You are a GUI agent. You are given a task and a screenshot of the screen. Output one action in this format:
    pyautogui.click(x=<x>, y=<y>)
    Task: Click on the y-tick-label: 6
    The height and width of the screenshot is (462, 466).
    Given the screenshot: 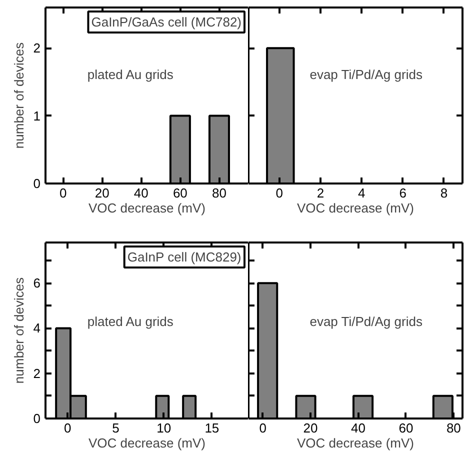 What is the action you would take?
    pyautogui.click(x=37, y=283)
    